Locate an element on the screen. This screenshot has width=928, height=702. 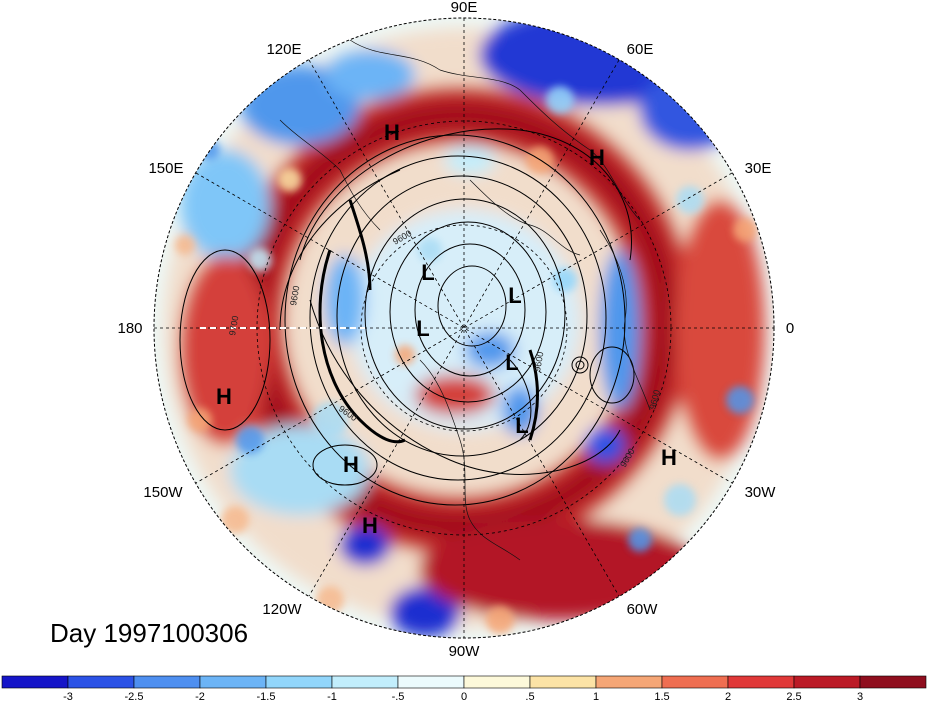
trough-west is located at coordinates (362, 346).